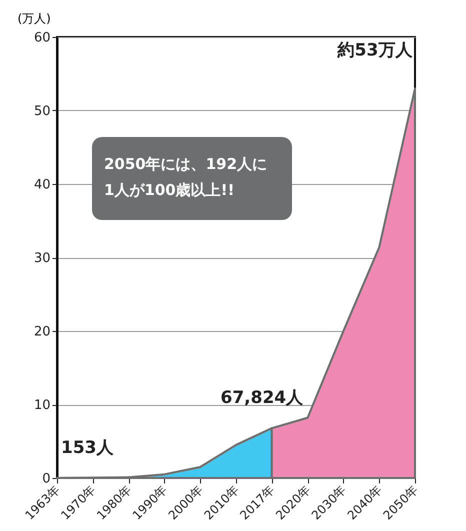 The width and height of the screenshot is (466, 531). Describe the element at coordinates (42, 185) in the screenshot. I see `y-tick-label: 40` at that location.